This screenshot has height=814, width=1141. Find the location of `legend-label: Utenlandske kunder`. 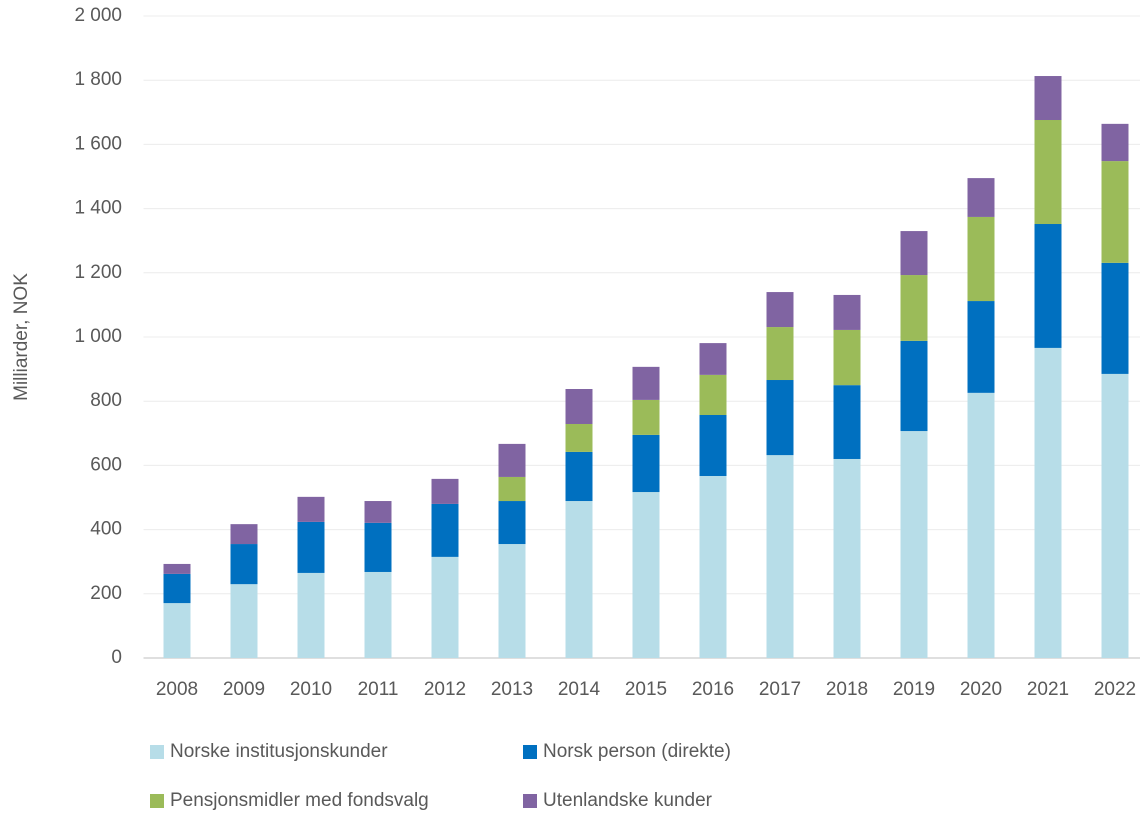

legend-label: Utenlandske kunder is located at coordinates (628, 800).